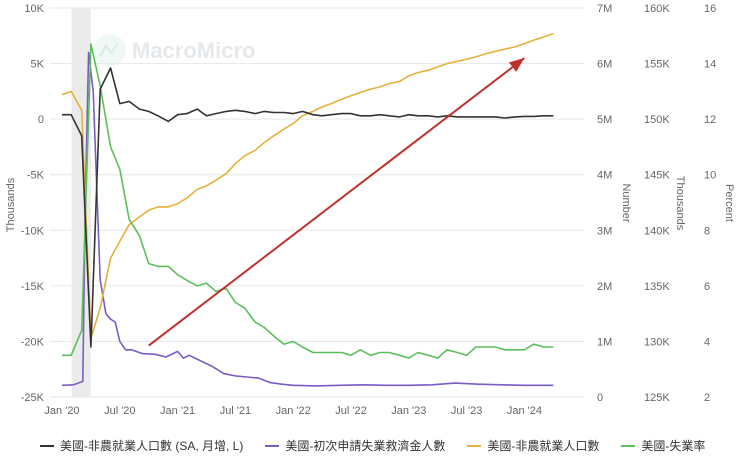 The width and height of the screenshot is (740, 460). I want to click on x-tick-label: Jan '23, so click(408, 411).